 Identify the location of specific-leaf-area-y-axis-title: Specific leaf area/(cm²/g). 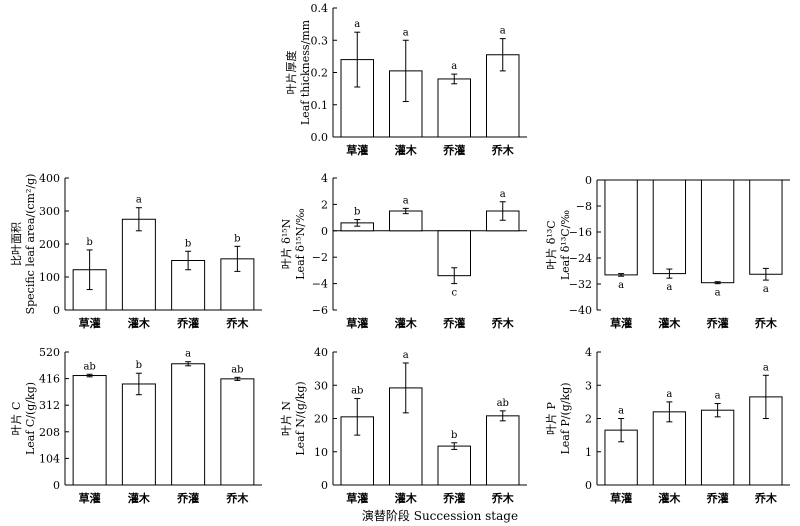
(30, 244).